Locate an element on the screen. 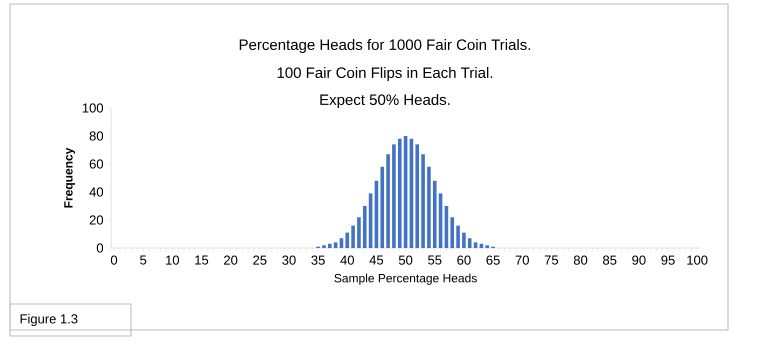  x-tick-label: 60 is located at coordinates (464, 260).